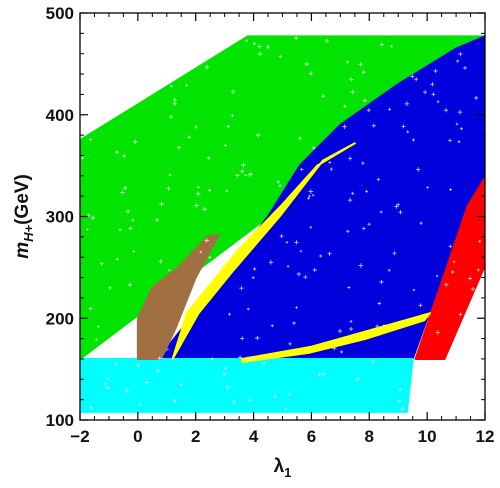 The height and width of the screenshot is (488, 500). I want to click on y-tick-label: 400, so click(60, 115).